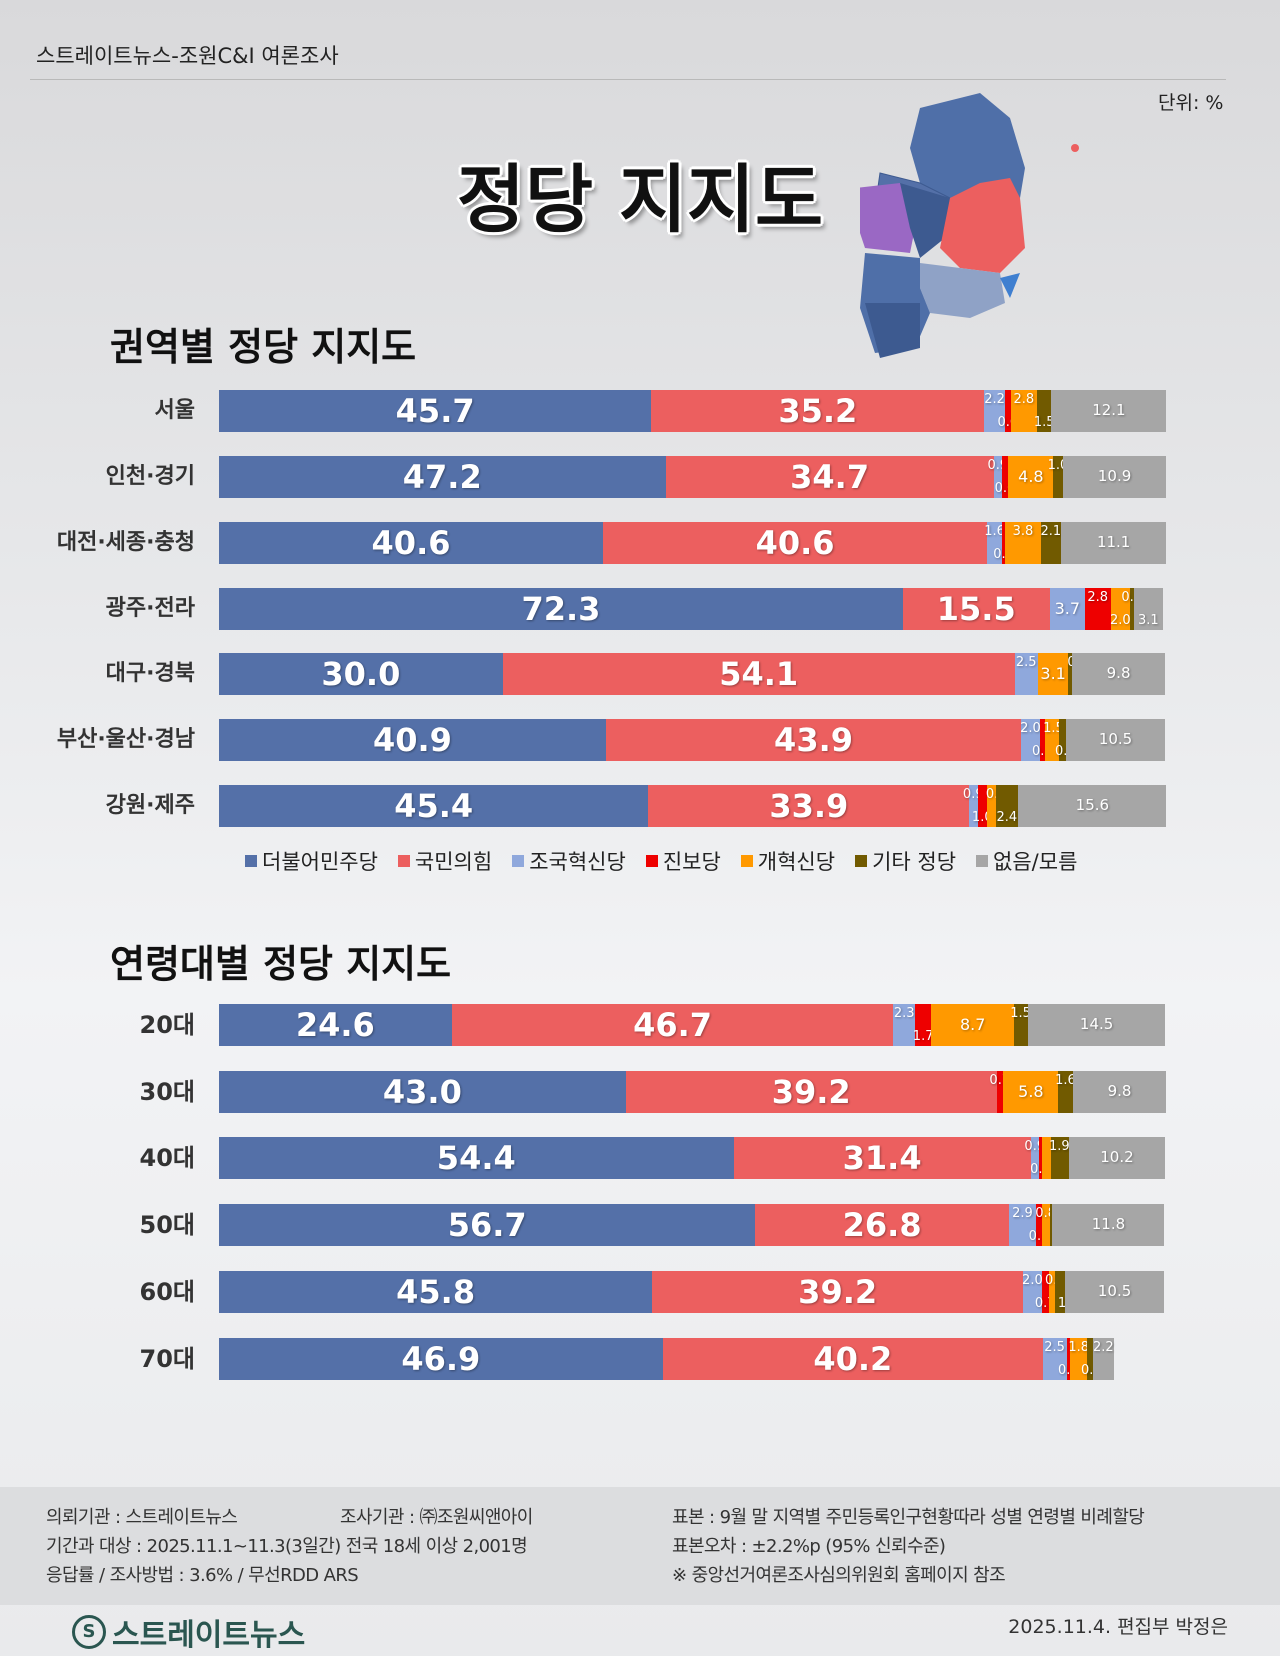 The image size is (1280, 1656). What do you see at coordinates (1059, 1146) in the screenshot?
I see `value-label: 1.9` at bounding box center [1059, 1146].